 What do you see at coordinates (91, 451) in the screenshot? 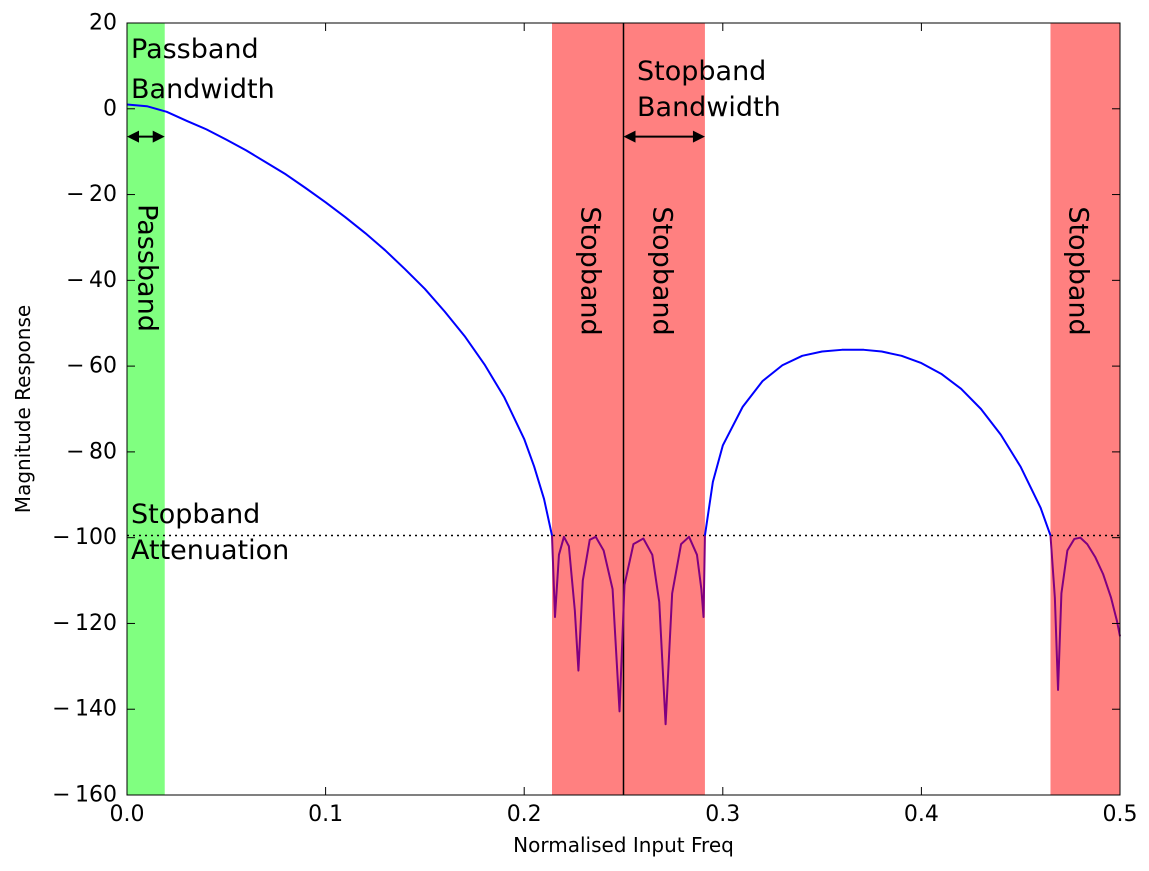
I see `y-tick-label-5: − 80` at bounding box center [91, 451].